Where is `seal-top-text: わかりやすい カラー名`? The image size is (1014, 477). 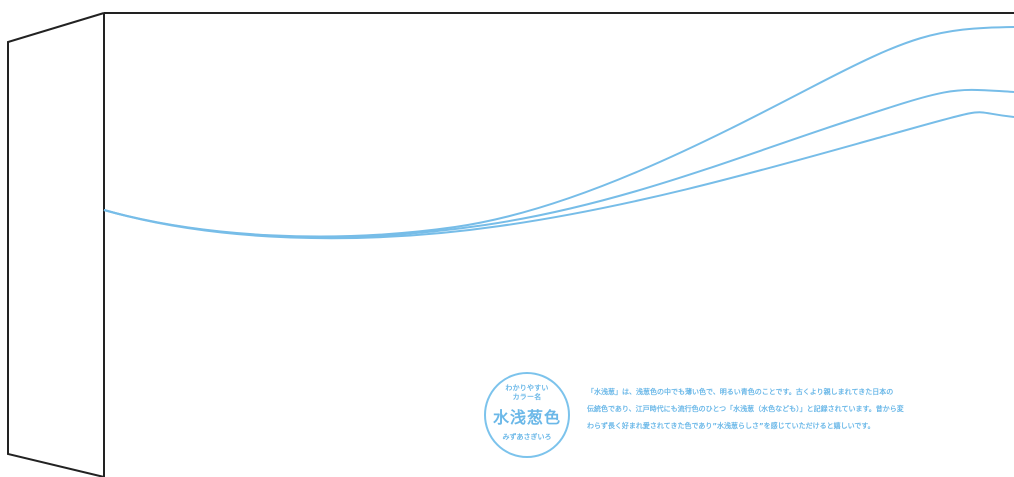 seal-top-text: わかりやすい カラー名 is located at coordinates (527, 393).